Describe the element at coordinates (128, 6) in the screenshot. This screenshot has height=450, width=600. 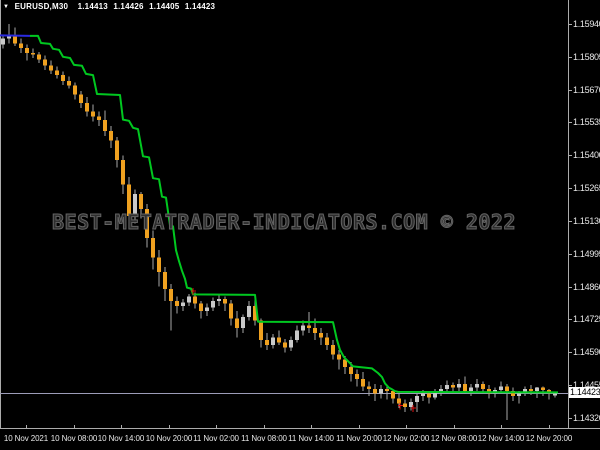
I see `quote-high: 1.14426` at that location.